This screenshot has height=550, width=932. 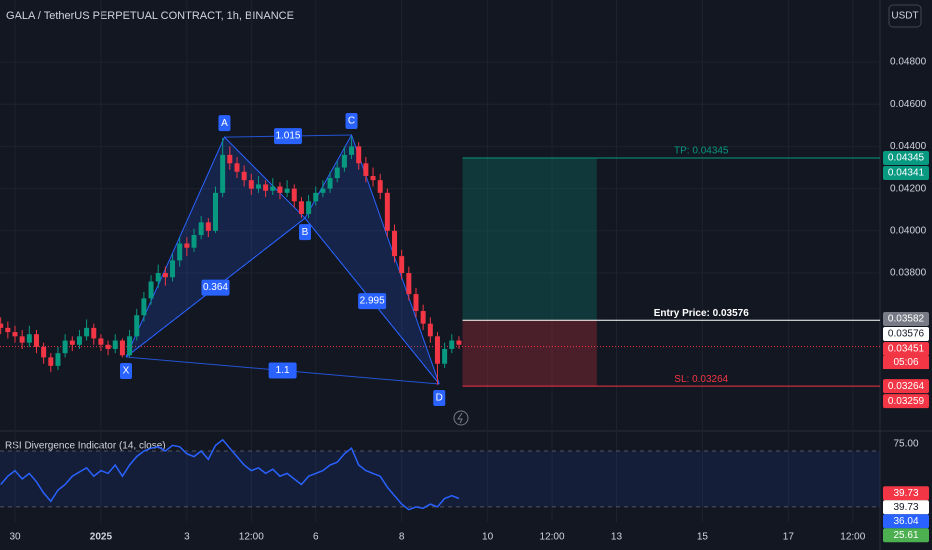 I want to click on pattern-point-label: A, so click(x=224, y=123).